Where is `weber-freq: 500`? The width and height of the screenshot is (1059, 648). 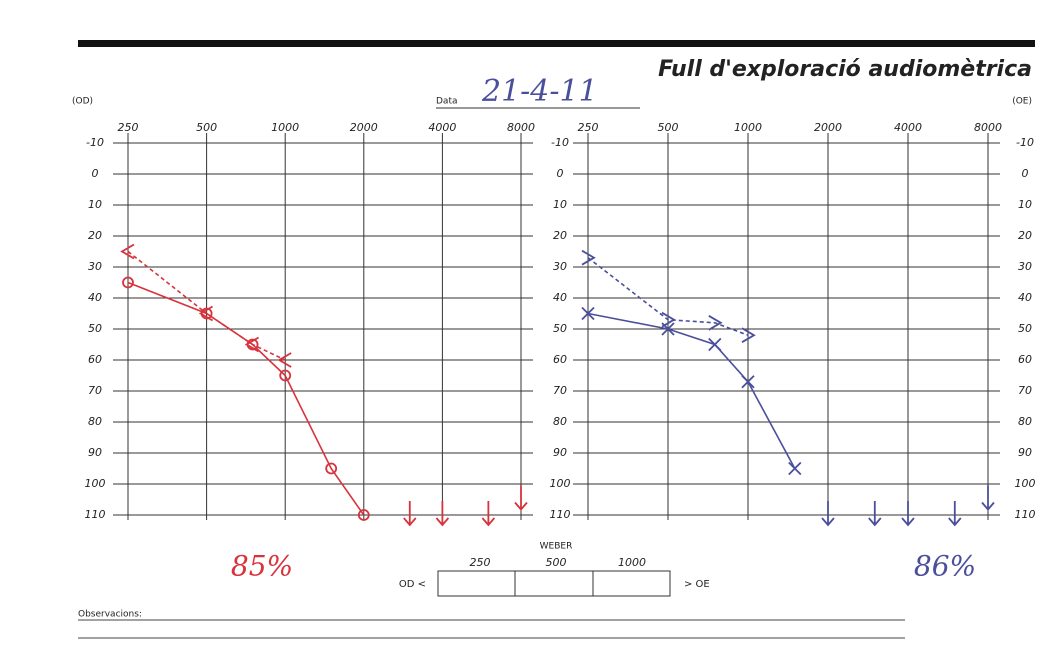
weber-freq: 500 is located at coordinates (556, 562).